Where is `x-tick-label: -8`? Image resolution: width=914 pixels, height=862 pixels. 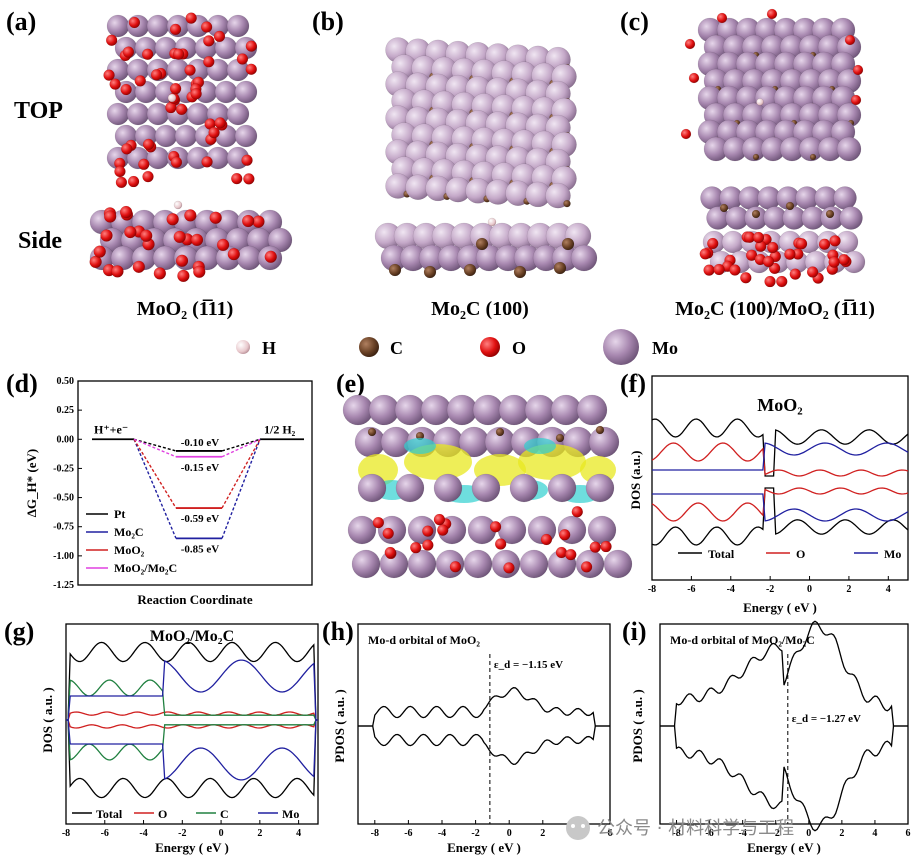 x-tick-label: -8 is located at coordinates (652, 589).